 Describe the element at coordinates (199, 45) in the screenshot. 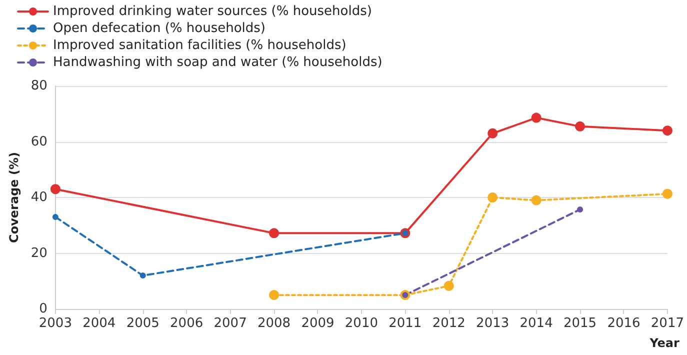

I see `legend-label: Improved sanitation facilities (% households)` at that location.